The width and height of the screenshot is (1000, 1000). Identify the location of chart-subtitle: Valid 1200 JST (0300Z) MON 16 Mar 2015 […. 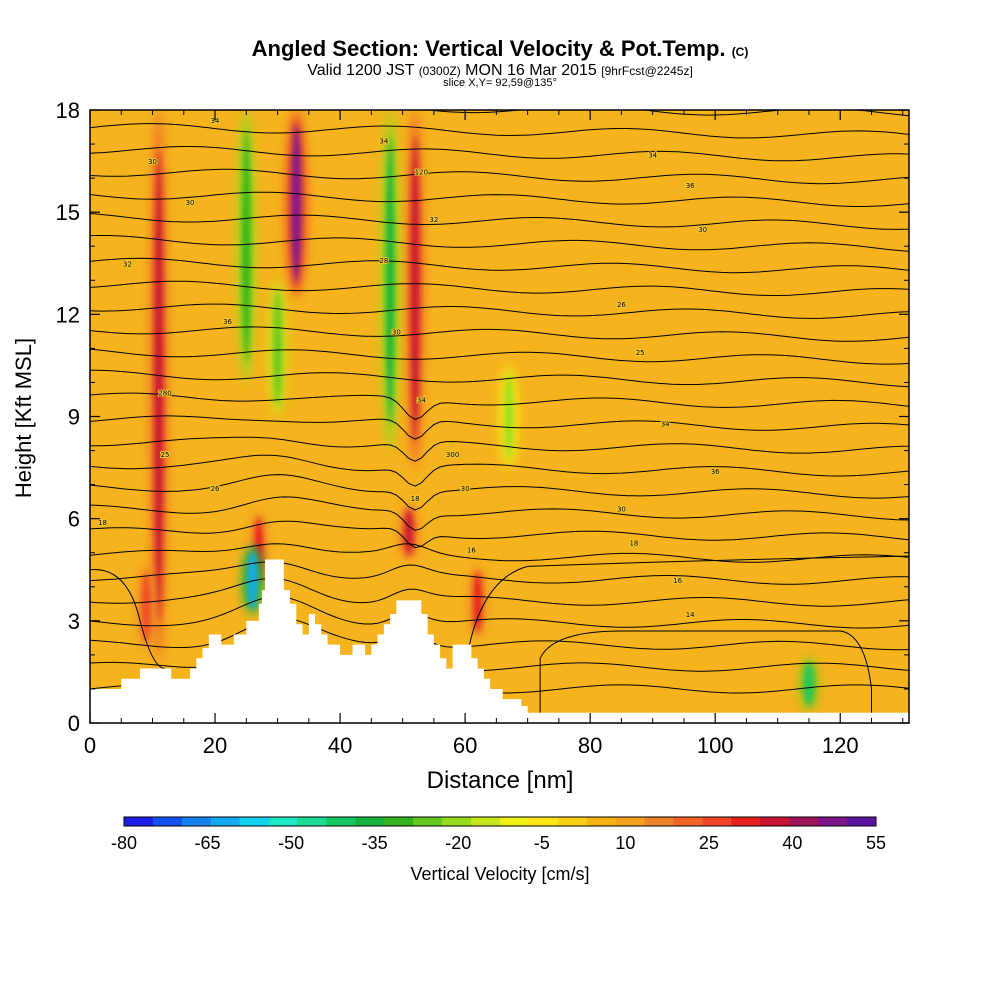
(500, 71).